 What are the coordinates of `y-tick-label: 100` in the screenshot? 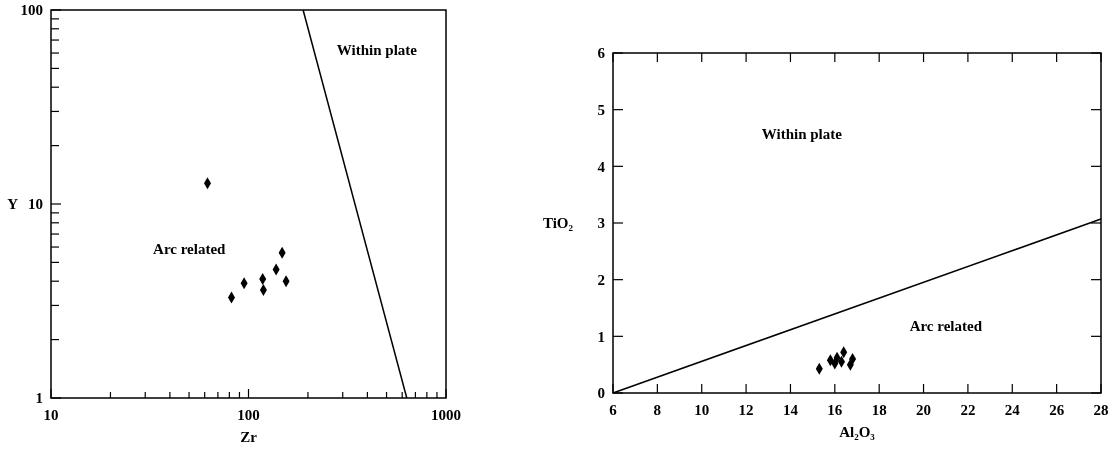 It's located at (31, 10).